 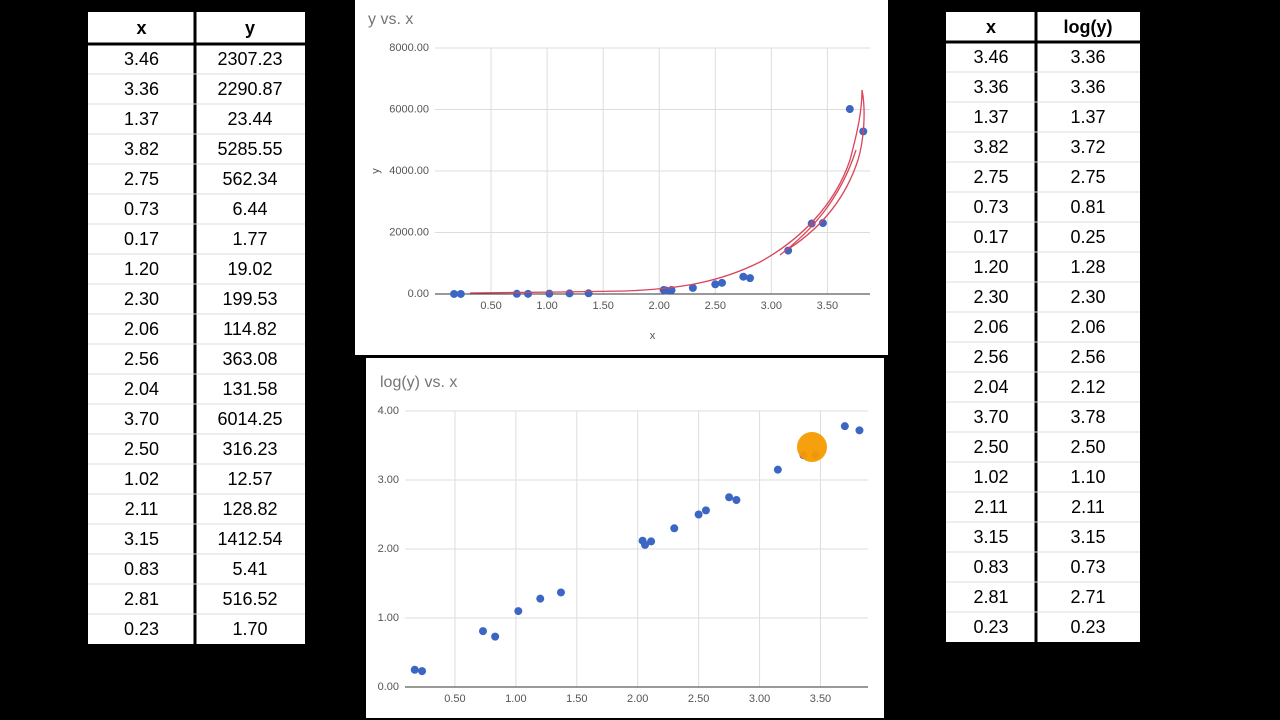 What do you see at coordinates (249, 239) in the screenshot?
I see `table-cell: 1.77` at bounding box center [249, 239].